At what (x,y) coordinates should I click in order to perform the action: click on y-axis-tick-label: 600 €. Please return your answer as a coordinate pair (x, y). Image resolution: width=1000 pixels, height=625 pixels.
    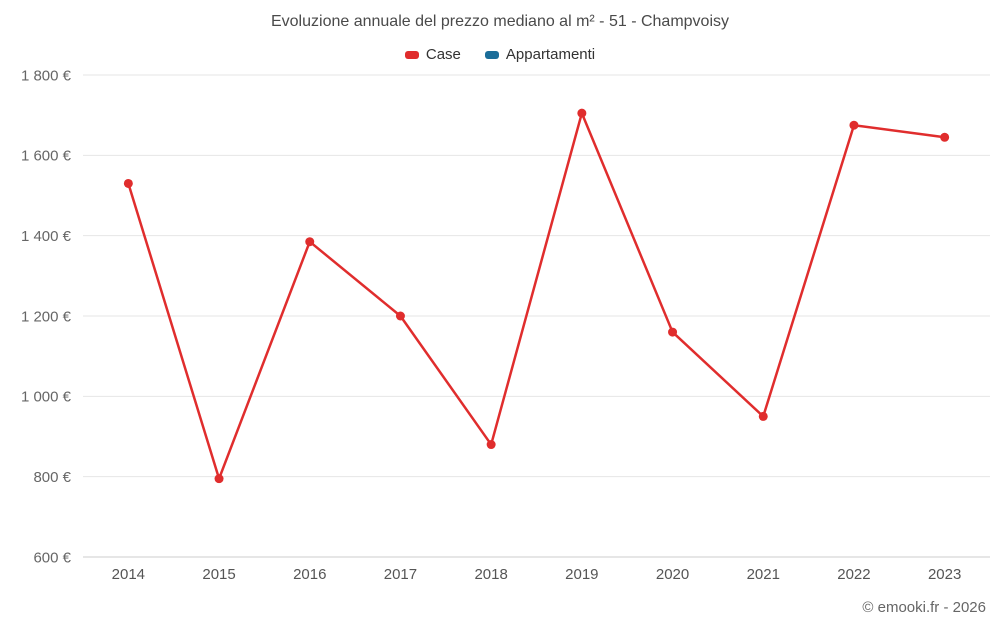
    Looking at the image, I should click on (52, 557).